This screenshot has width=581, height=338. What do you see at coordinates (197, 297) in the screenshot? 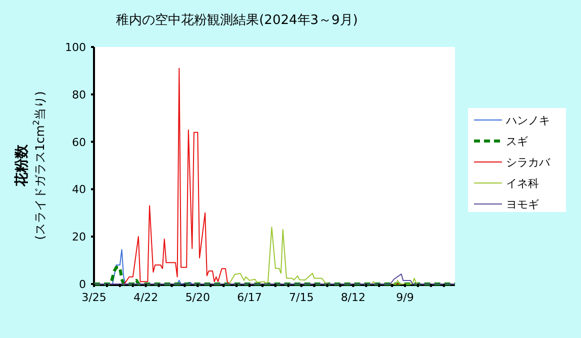
I see `x-tick-label: 5/20` at bounding box center [197, 297].